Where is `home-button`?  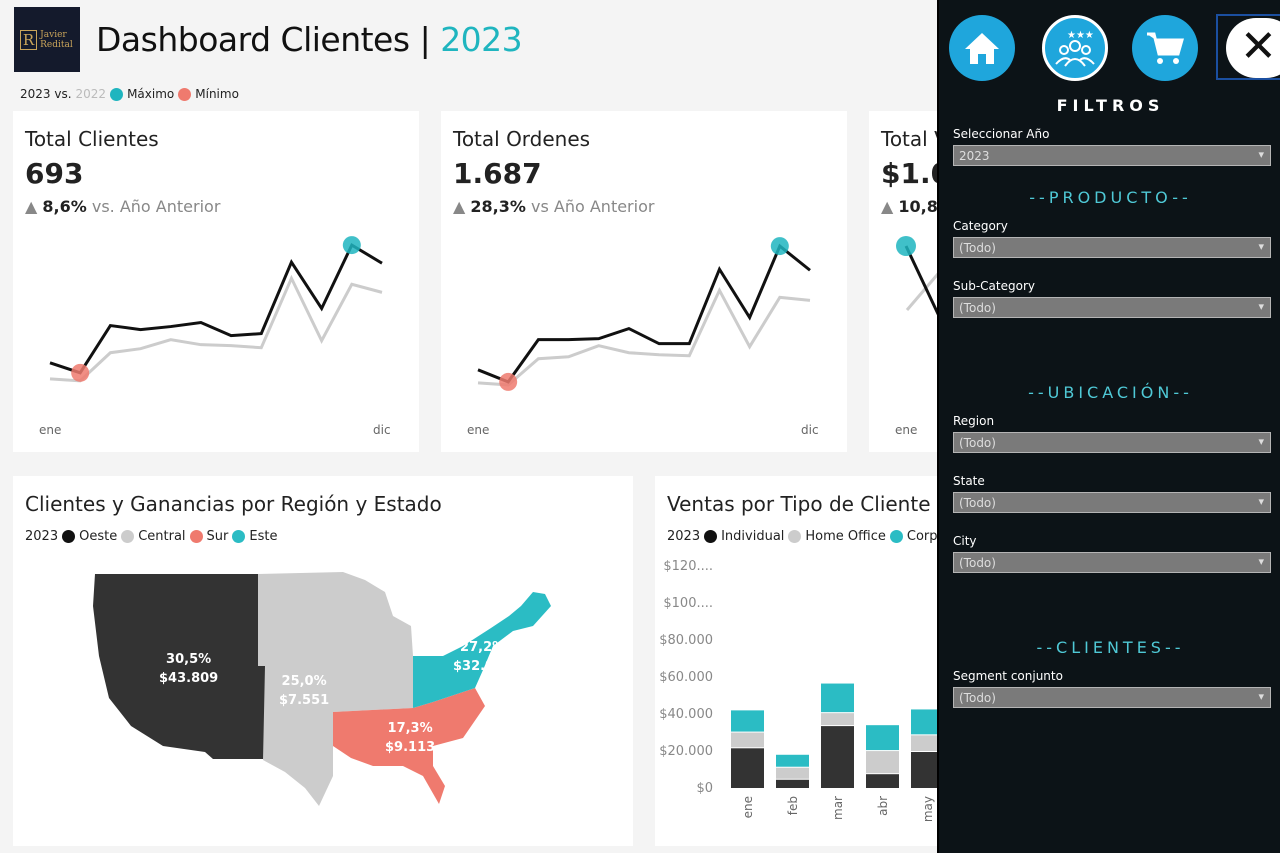 home-button is located at coordinates (982, 48).